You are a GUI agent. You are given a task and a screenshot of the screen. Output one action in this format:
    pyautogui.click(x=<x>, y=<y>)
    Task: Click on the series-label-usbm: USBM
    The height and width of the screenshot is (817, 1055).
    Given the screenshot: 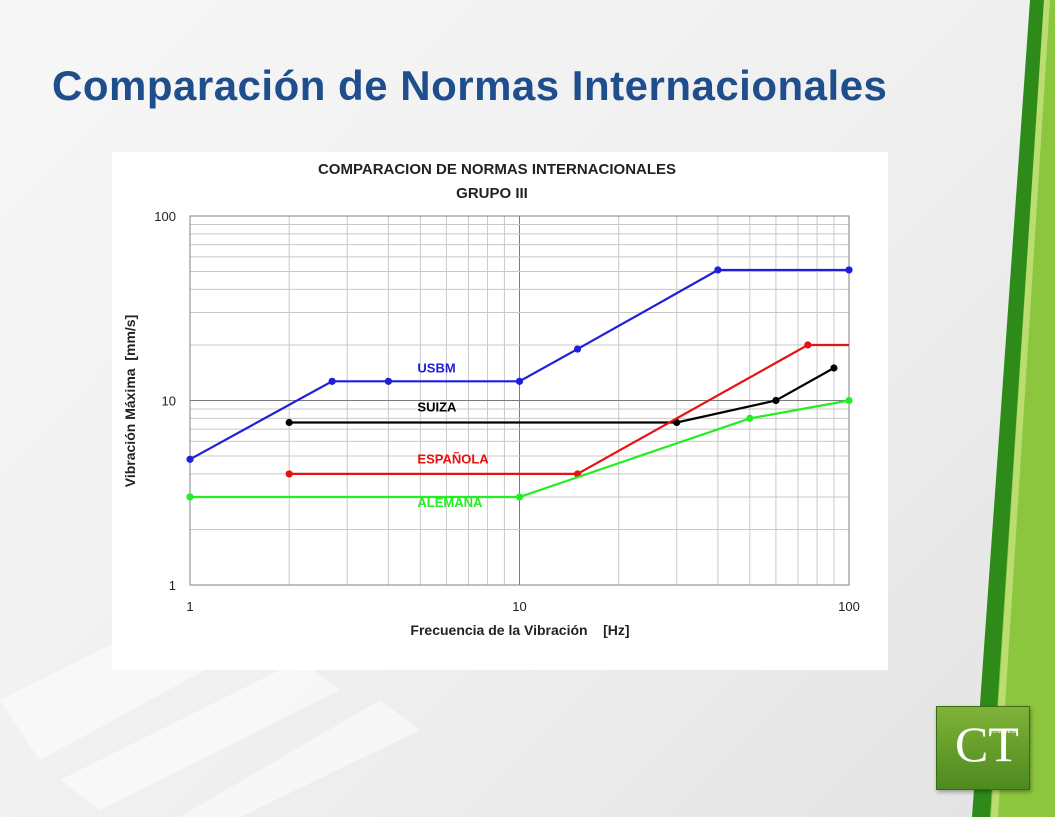 What is the action you would take?
    pyautogui.click(x=436, y=367)
    